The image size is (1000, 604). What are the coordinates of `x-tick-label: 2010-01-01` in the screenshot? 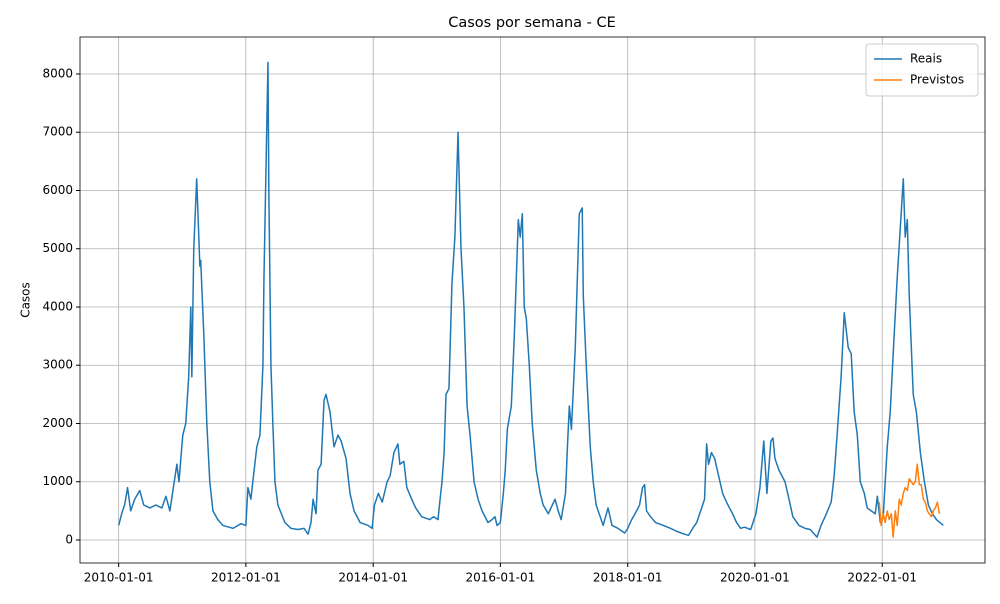 It's located at (119, 578).